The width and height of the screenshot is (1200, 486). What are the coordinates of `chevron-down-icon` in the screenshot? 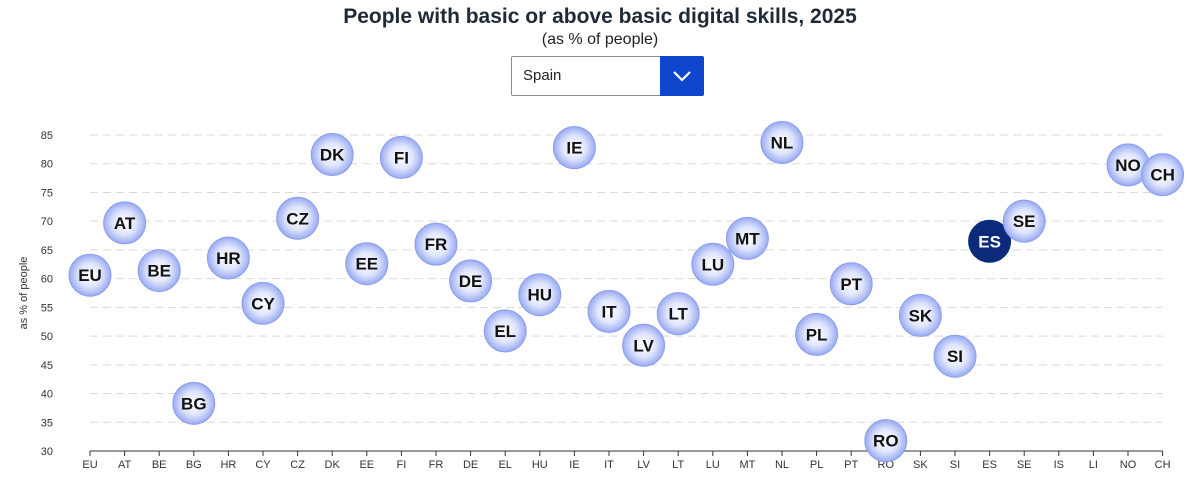 It's located at (682, 76).